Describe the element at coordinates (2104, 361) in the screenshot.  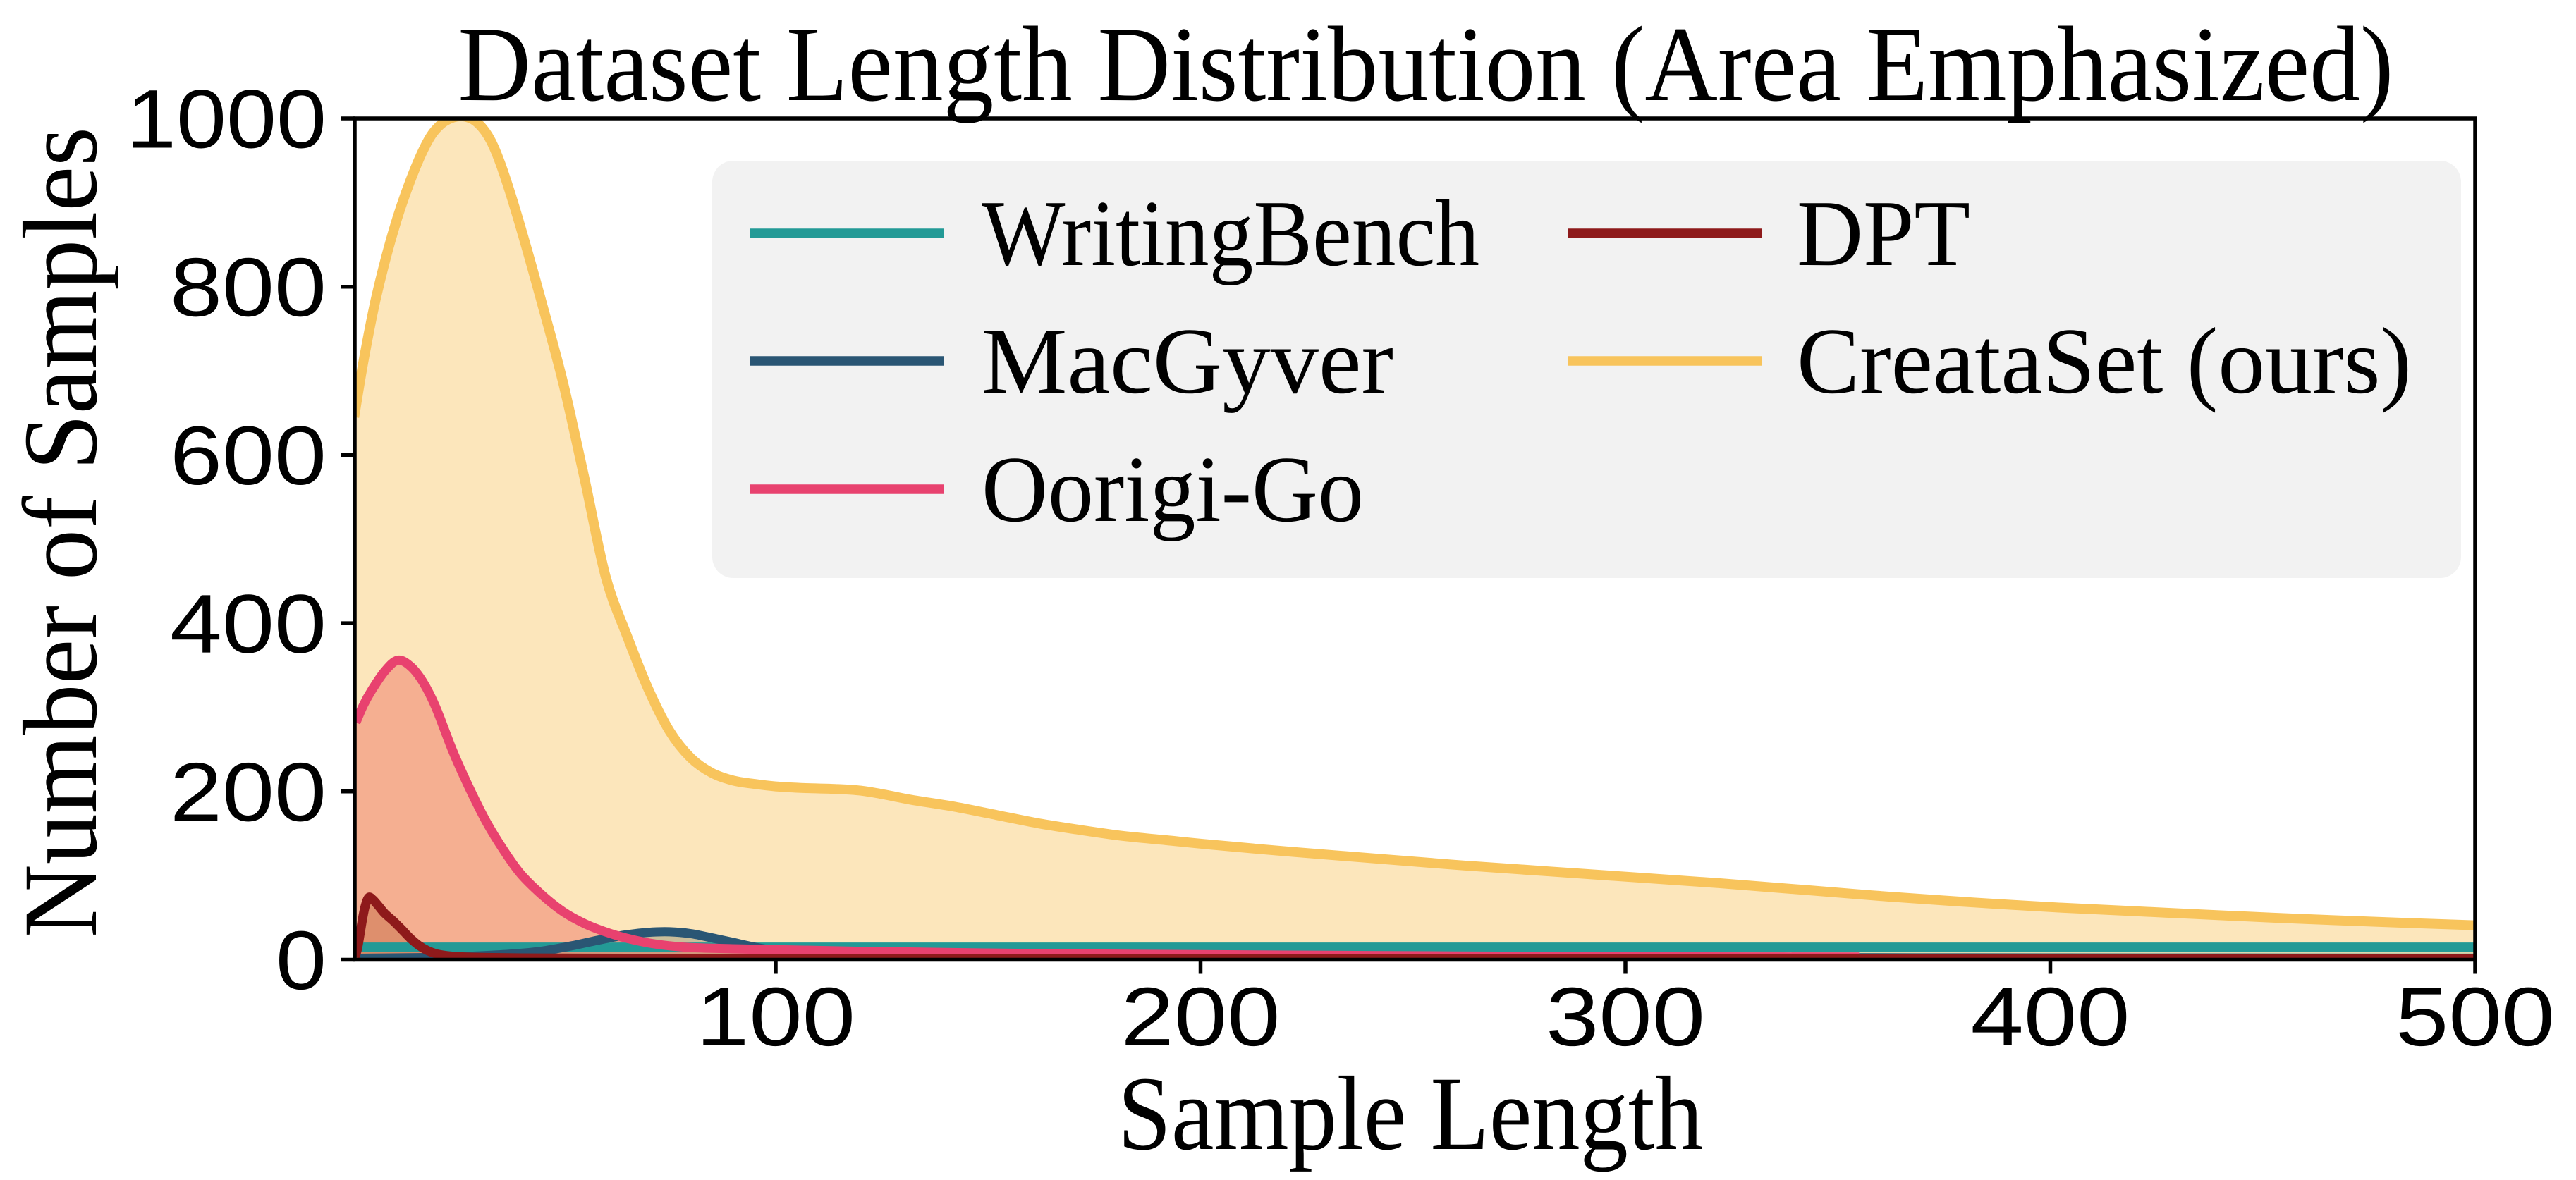
I see `svg-text: CreataSet (ours)` at that location.